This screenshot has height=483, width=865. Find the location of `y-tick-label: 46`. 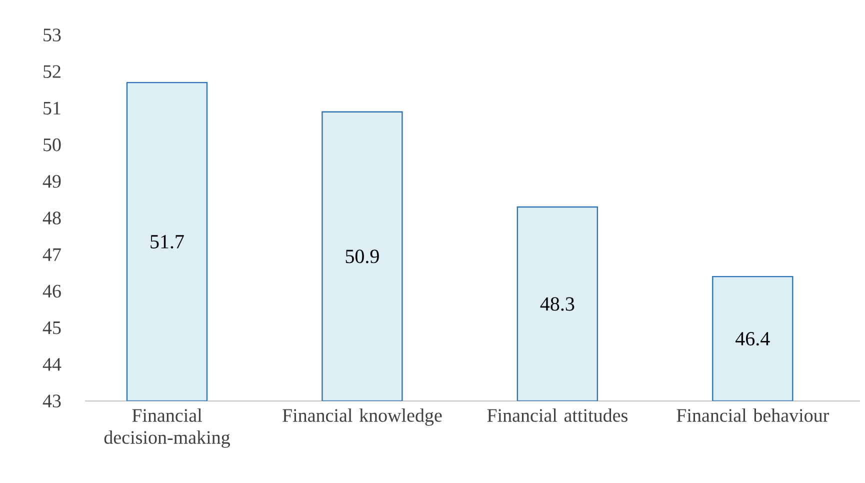

y-tick-label: 46 is located at coordinates (51, 291).